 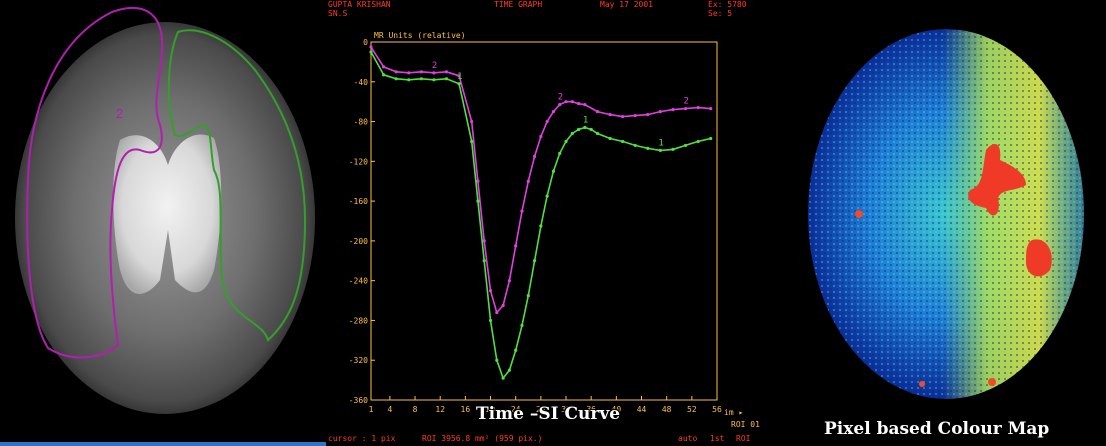 I want to click on y-tick-label: -80, so click(x=361, y=122).